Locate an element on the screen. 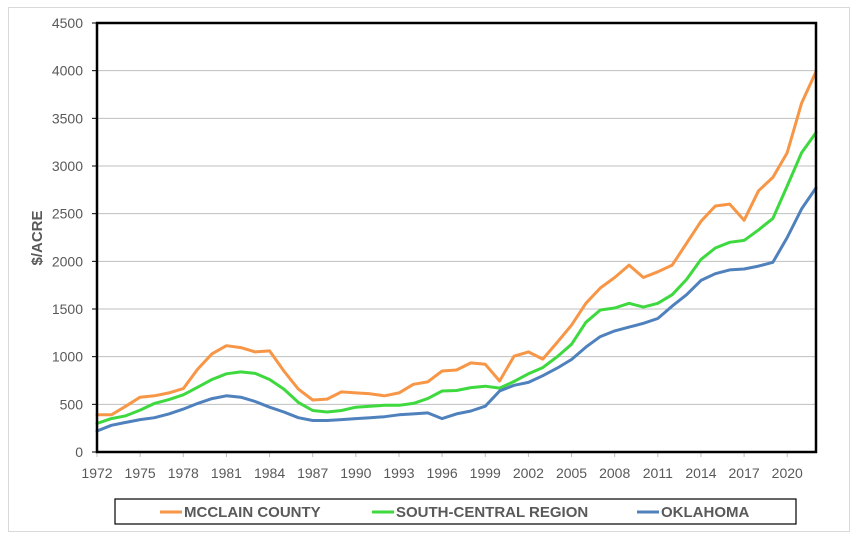  x-tick-label: 2002 is located at coordinates (528, 473).